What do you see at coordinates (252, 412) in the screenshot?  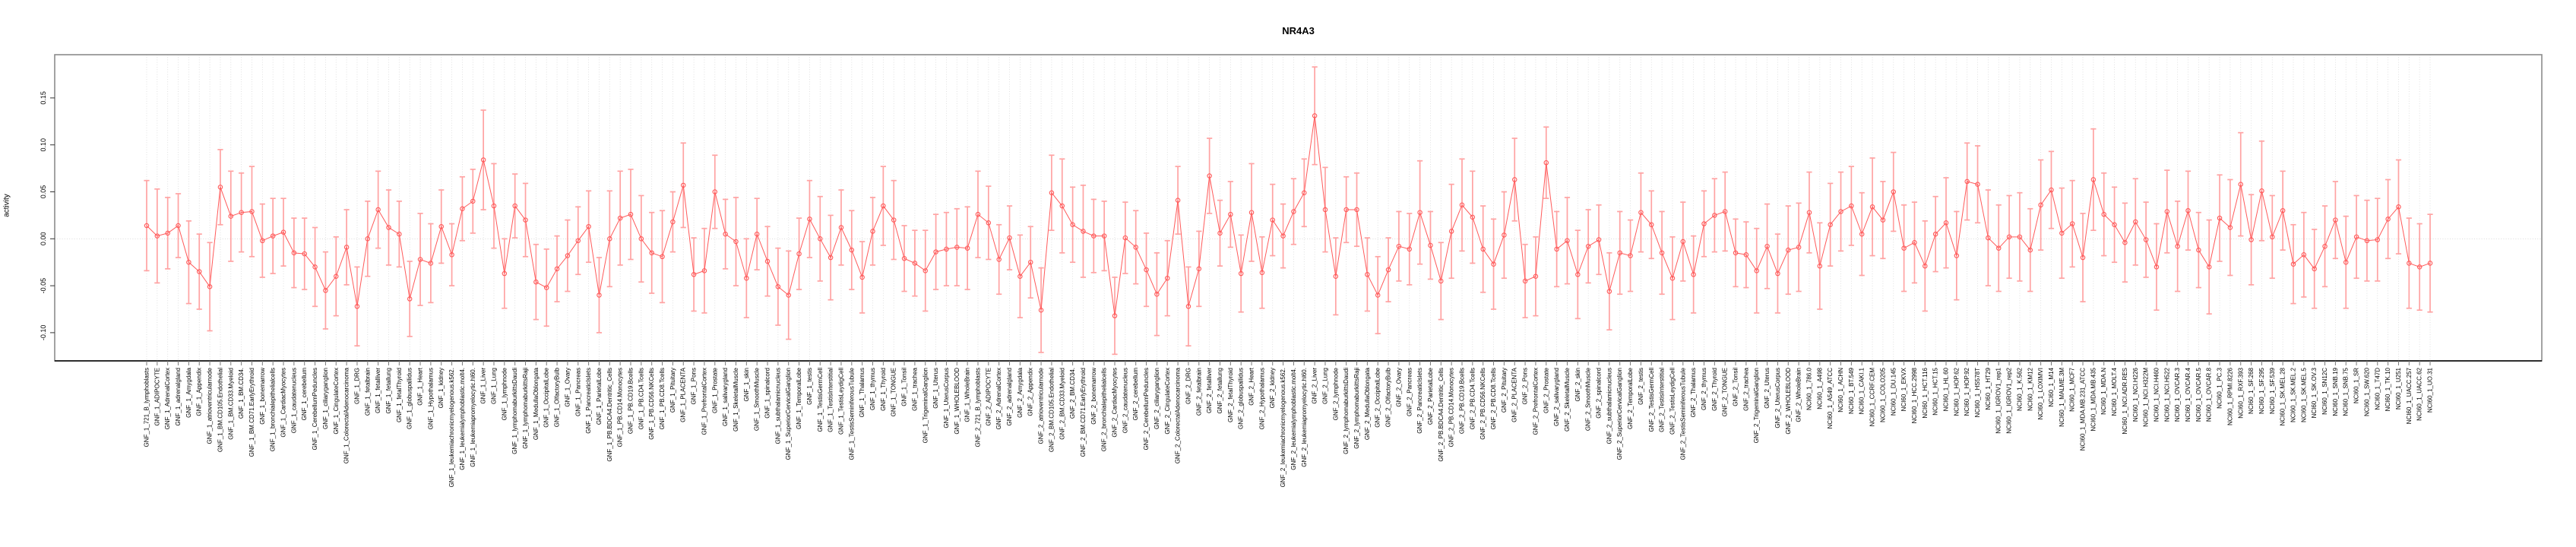 I see `x-axis-sample-label: GNF_1_BM.CD71.EarlyErythroid` at bounding box center [252, 412].